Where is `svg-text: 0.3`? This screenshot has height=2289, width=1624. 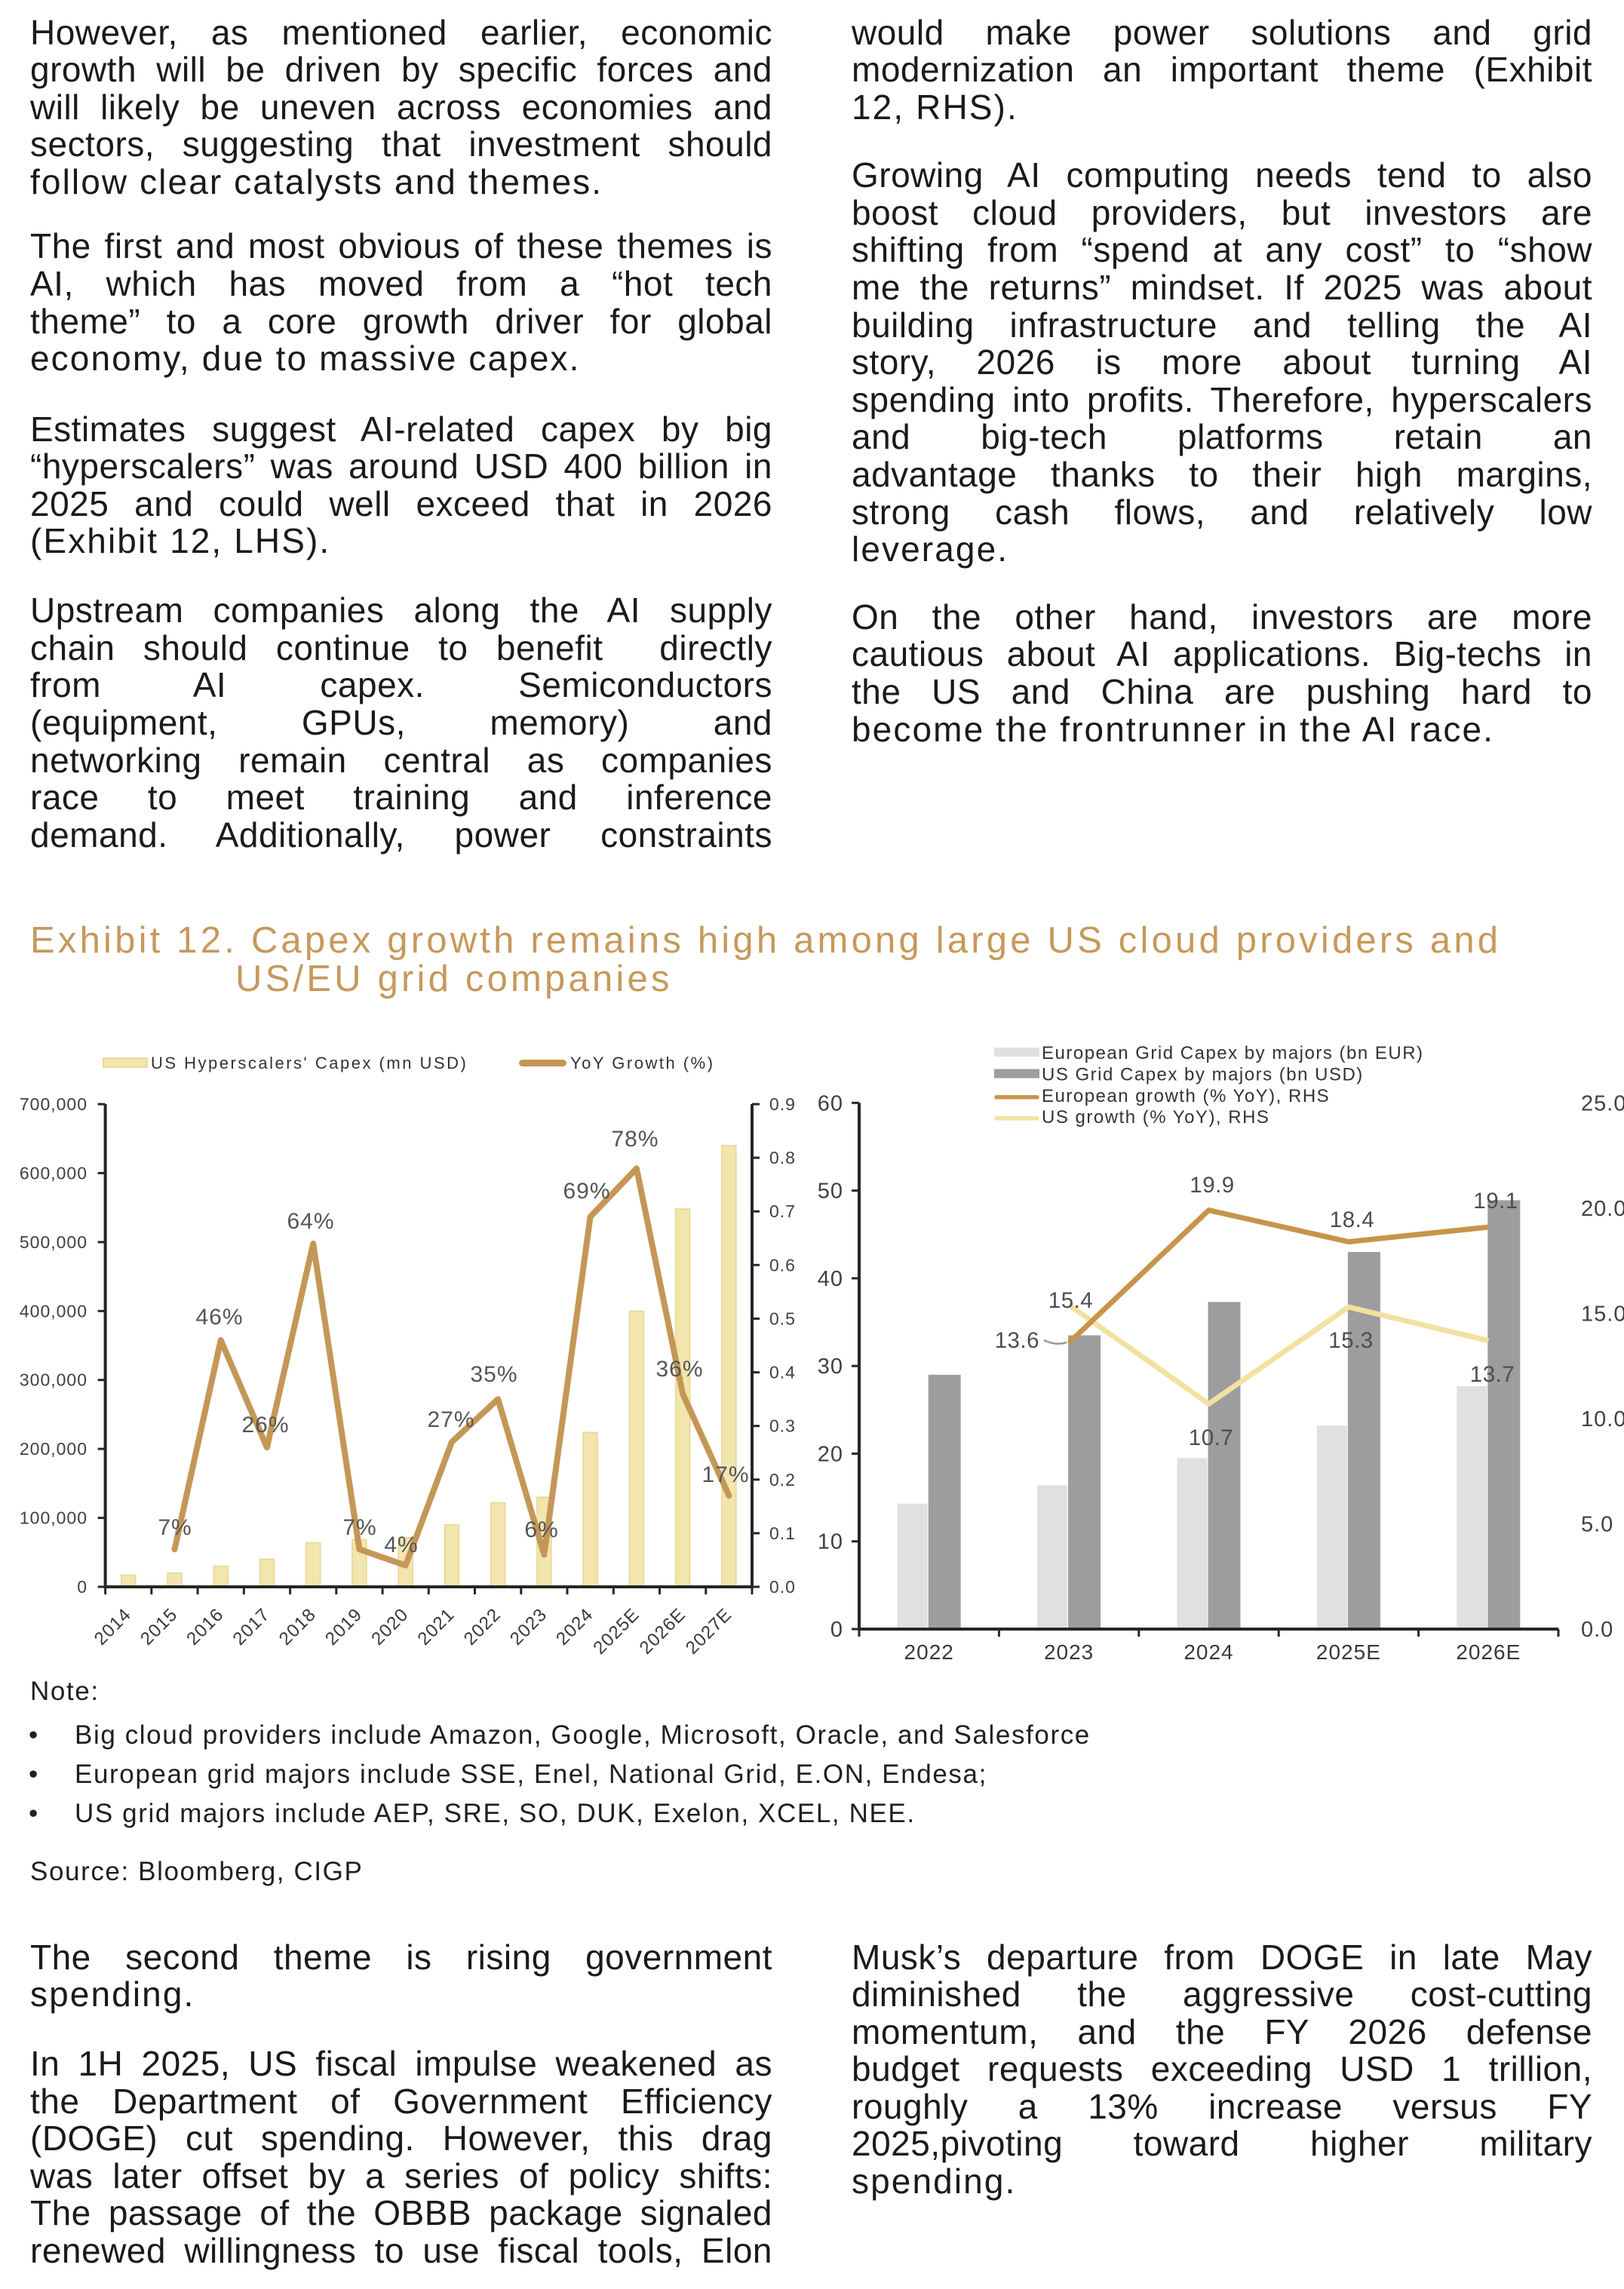
svg-text: 0.3 is located at coordinates (782, 1426).